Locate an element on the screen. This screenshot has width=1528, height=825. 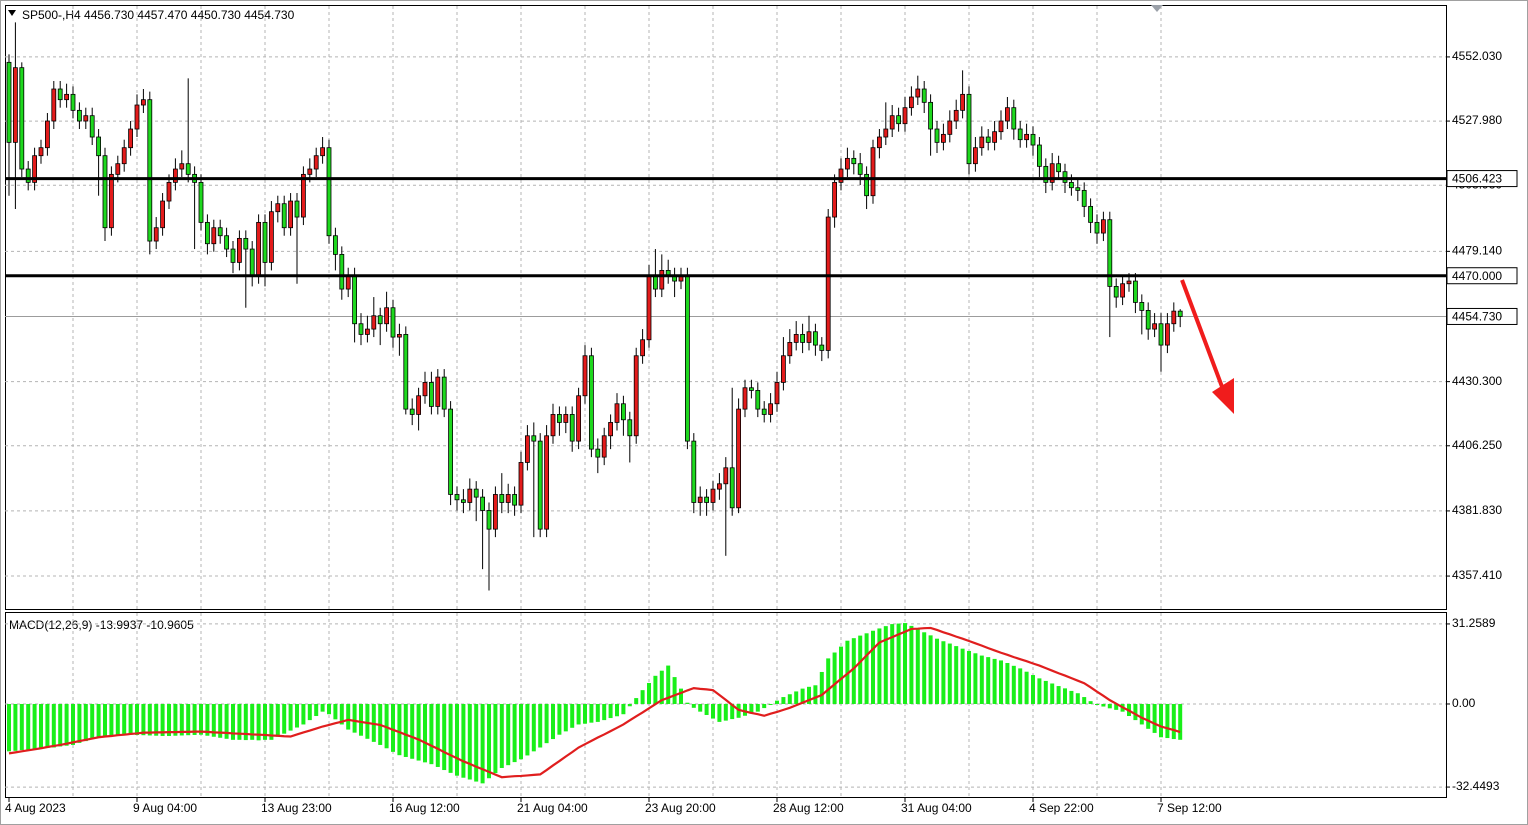
y-tick-label: 0.00 is located at coordinates (1464, 703).